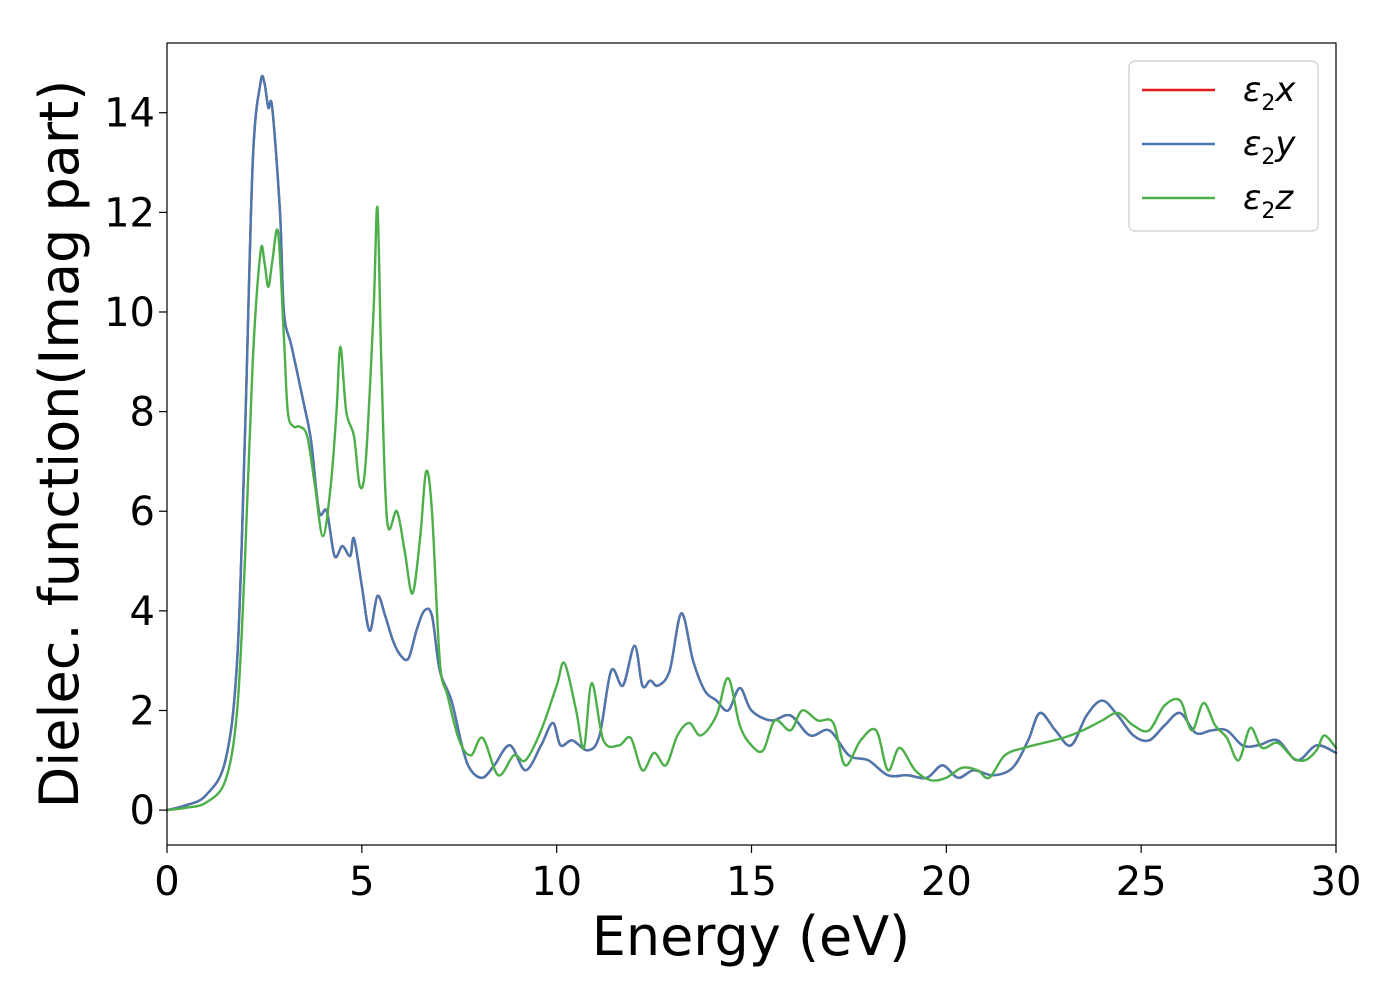  What do you see at coordinates (142, 512) in the screenshot?
I see `y-tick-label: 6` at bounding box center [142, 512].